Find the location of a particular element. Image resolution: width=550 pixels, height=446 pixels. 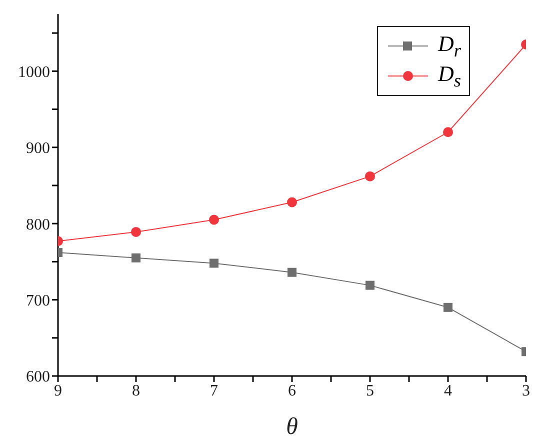

y-tick-label: 800 is located at coordinates (38, 225).